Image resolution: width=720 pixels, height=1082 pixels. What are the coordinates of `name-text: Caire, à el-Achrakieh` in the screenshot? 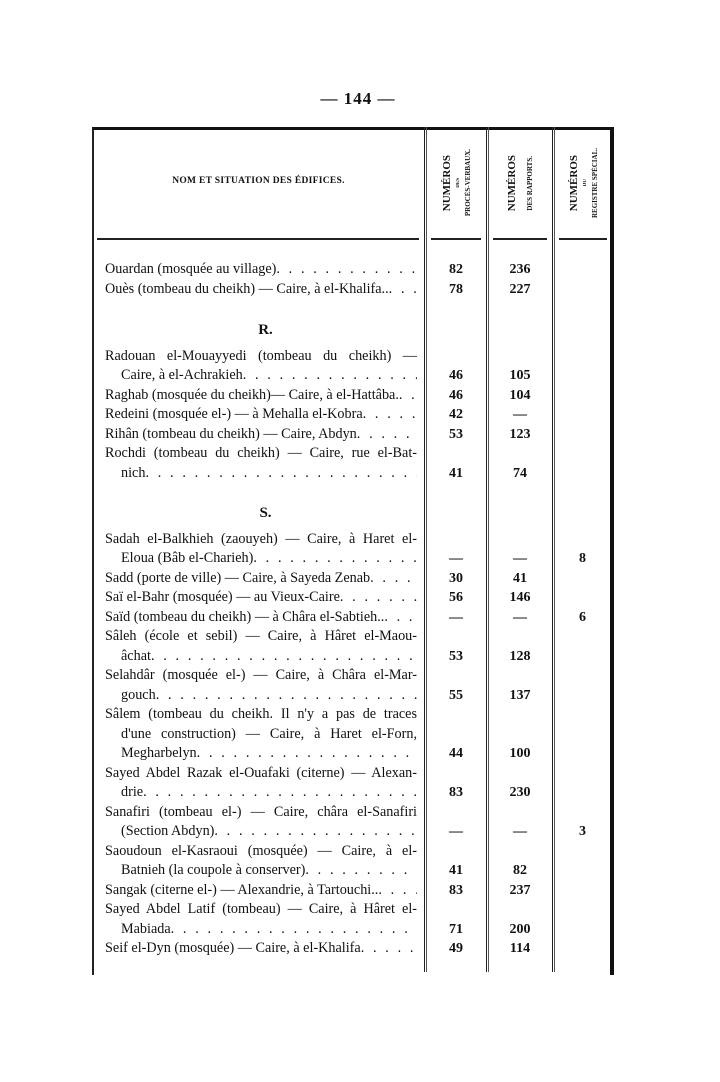 It's located at (182, 375).